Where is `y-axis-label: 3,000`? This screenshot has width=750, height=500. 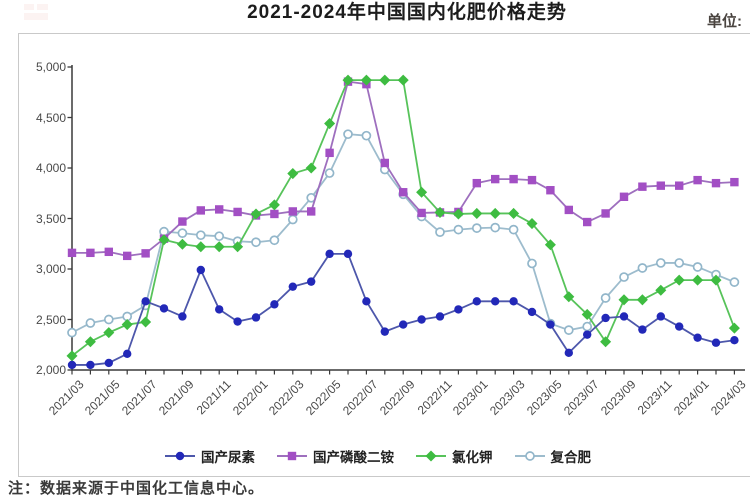
y-axis-label: 3,000 is located at coordinates (50, 269).